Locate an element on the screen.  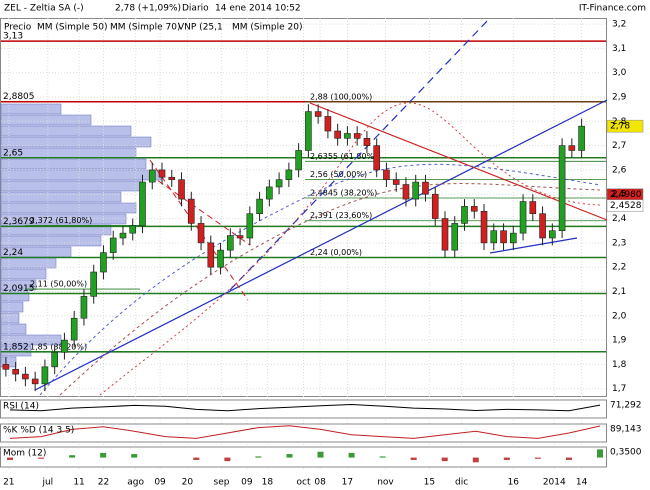
y-tick-label: 2,1 is located at coordinates (619, 292).